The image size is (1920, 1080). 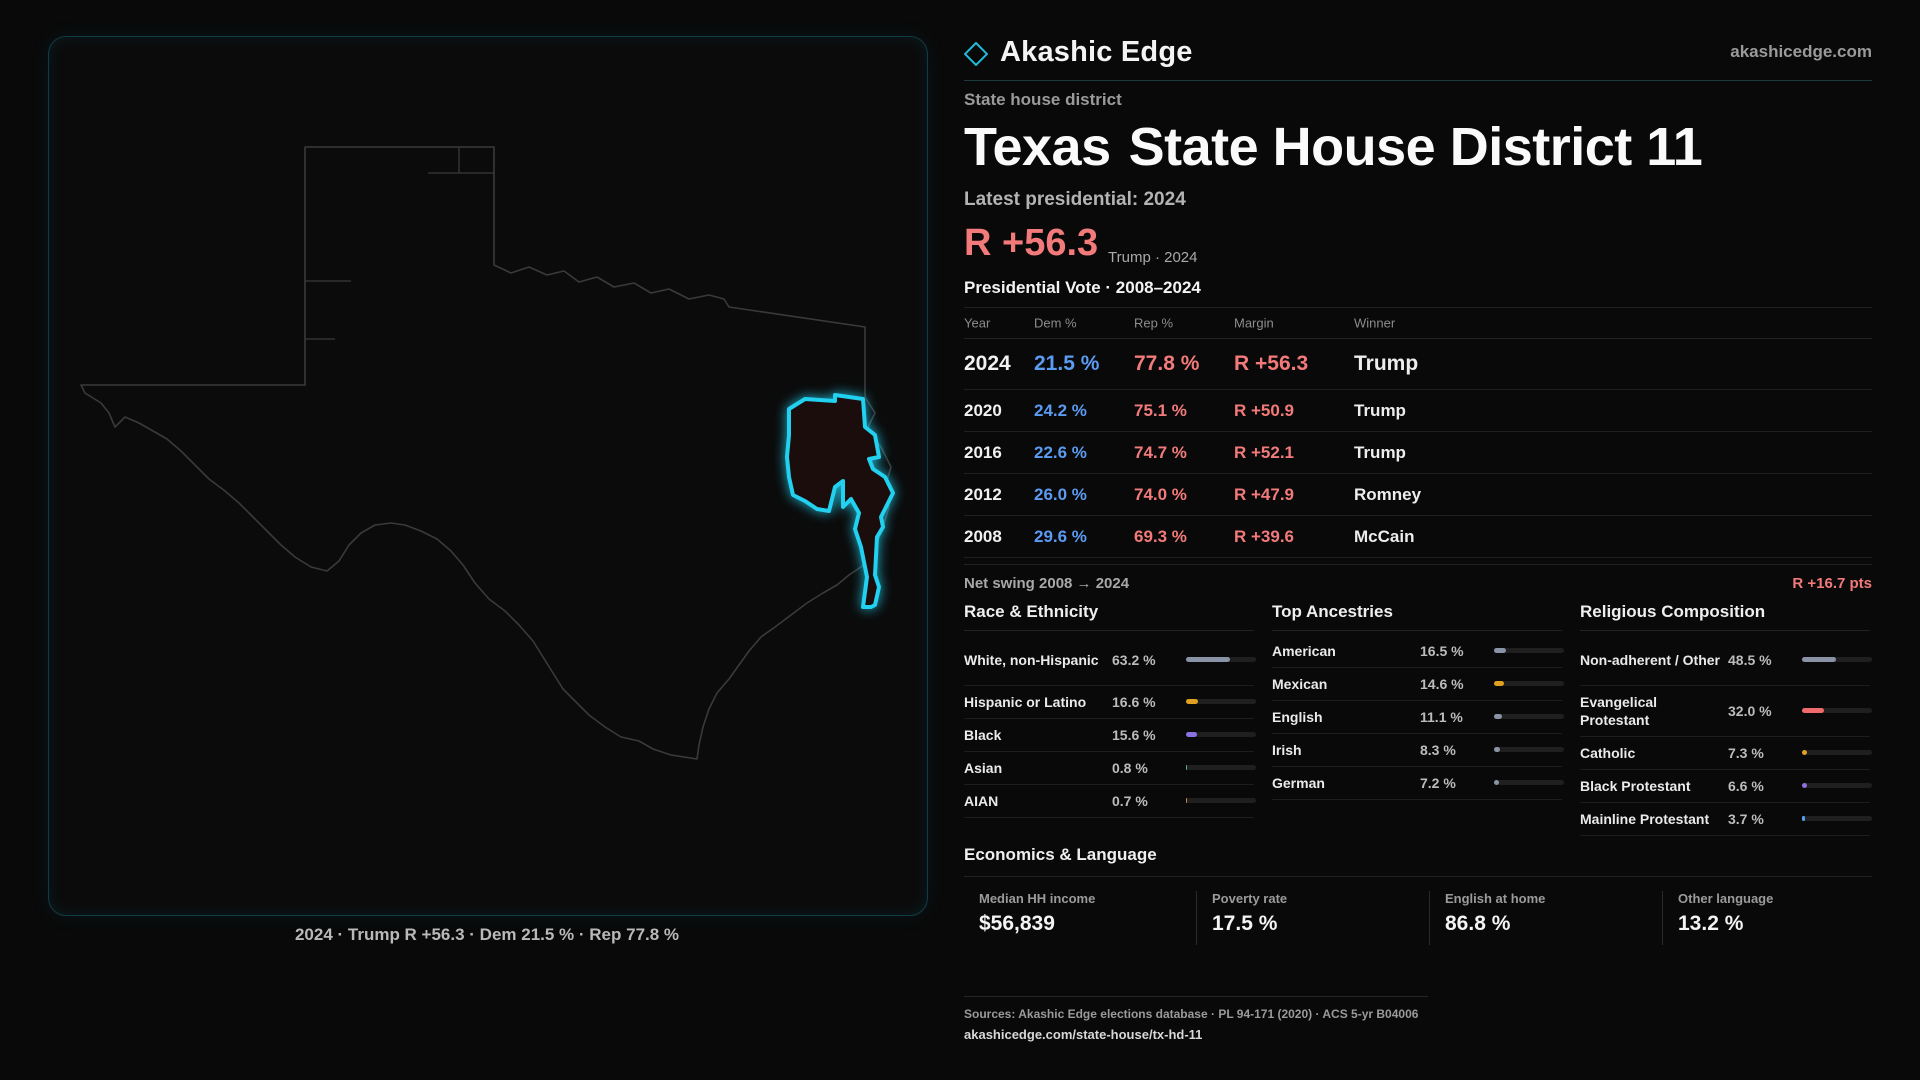 I want to click on net-swing-label: Net swing 2008 → 2024, so click(x=1047, y=583).